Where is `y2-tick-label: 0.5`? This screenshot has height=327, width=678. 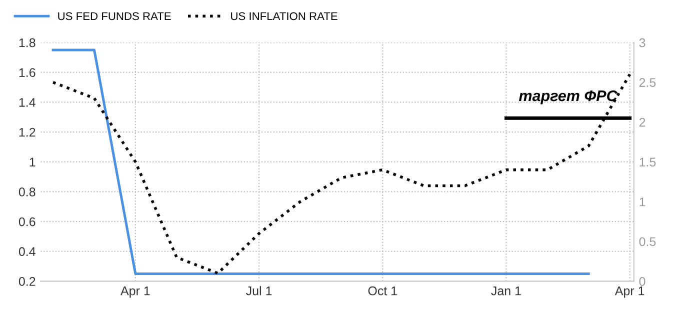
y2-tick-label: 0.5 is located at coordinates (647, 241).